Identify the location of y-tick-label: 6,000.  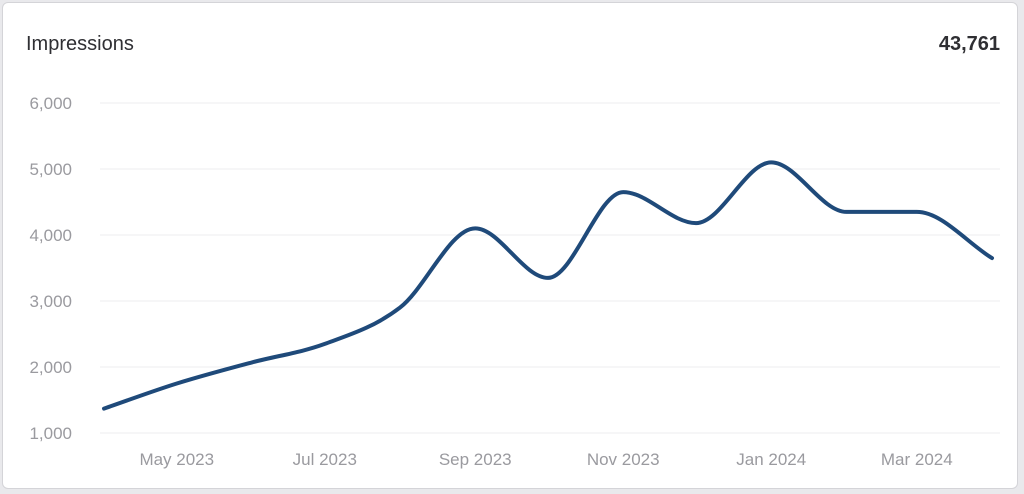
(50, 103).